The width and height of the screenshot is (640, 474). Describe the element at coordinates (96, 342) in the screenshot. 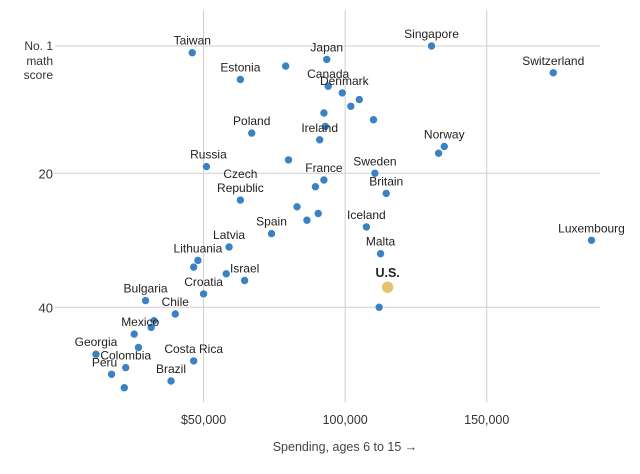

I see `label-georgia: Georgia` at that location.